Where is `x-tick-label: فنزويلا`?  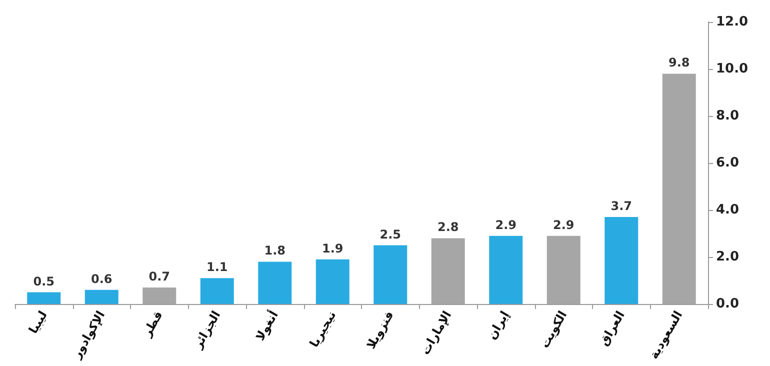 x-tick-label: فنزويلا is located at coordinates (380, 330).